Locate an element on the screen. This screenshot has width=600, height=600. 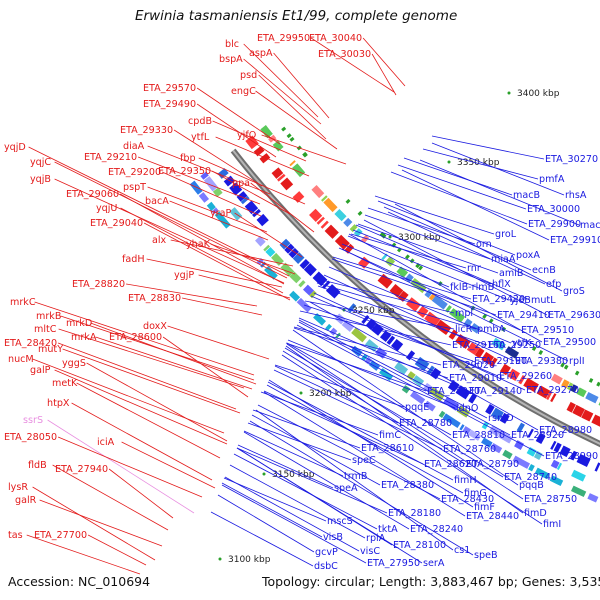
left-gene-label: ETA_29950 is located at coordinates (283, 38).